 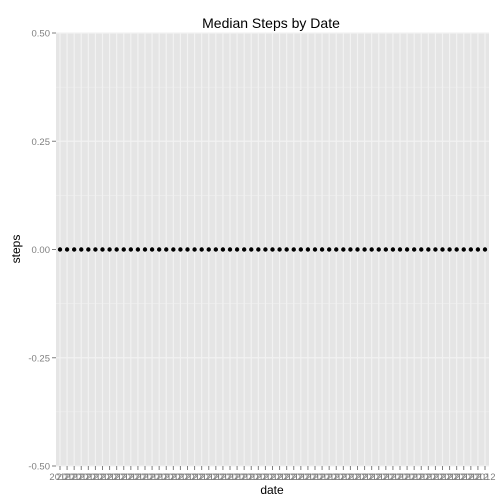 I want to click on x-axis-title: date, so click(x=272, y=490).